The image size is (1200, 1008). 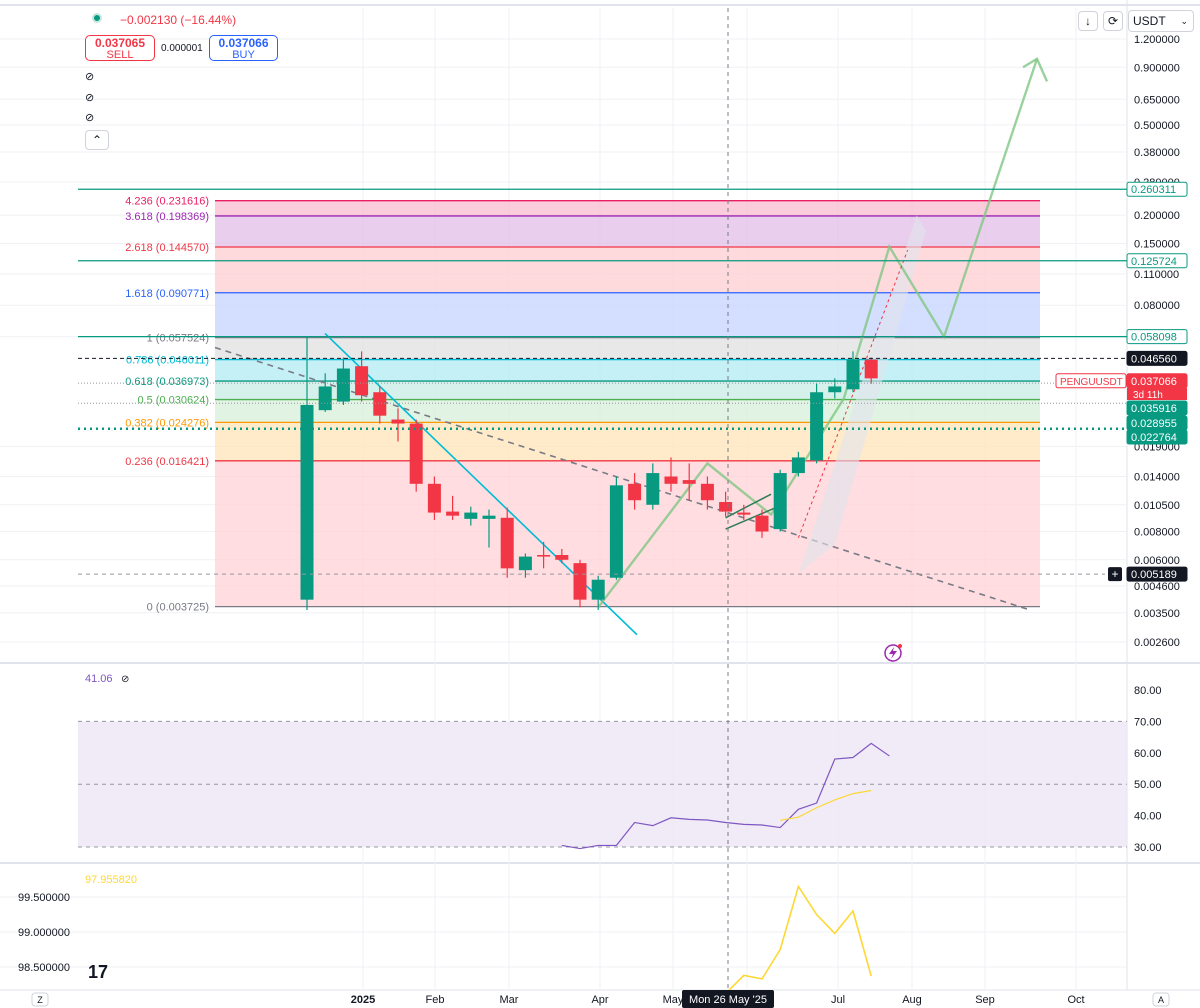 What do you see at coordinates (97, 140) in the screenshot?
I see `collapse-indicators-button: ⌃` at bounding box center [97, 140].